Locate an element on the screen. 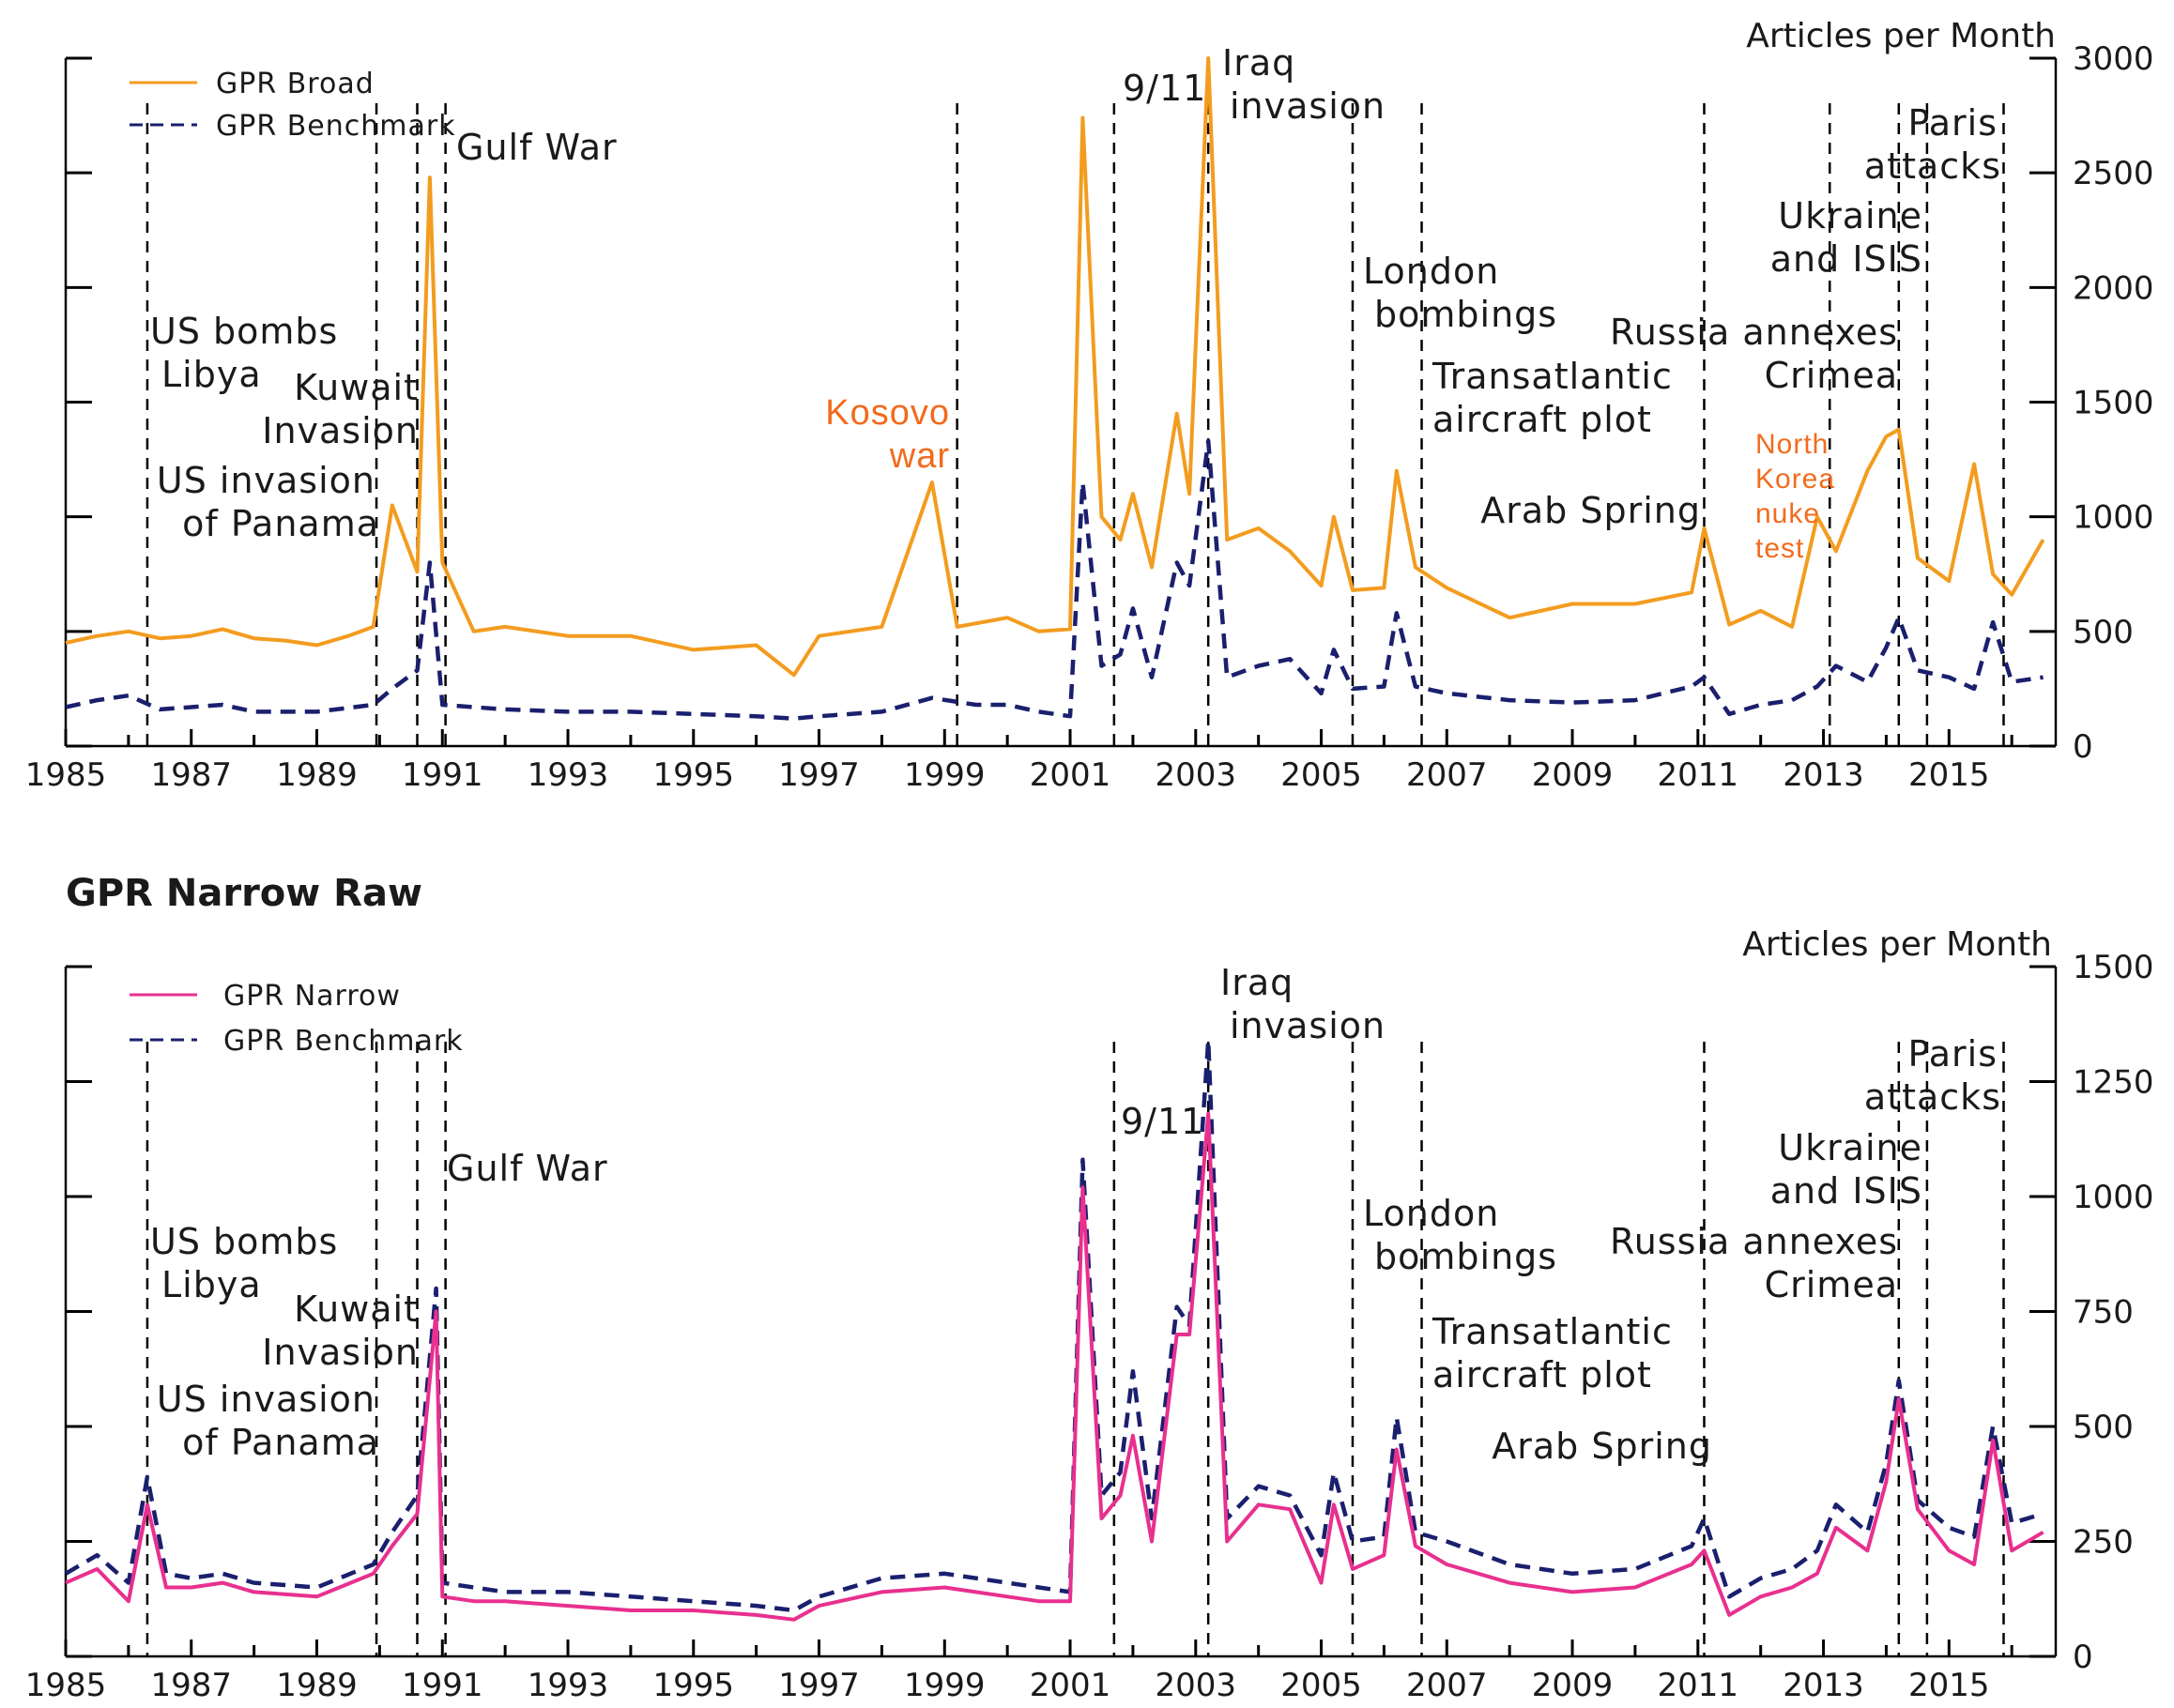 Image resolution: width=2174 pixels, height=1708 pixels. annotation-gulf-war: Gulf War is located at coordinates (528, 1169).